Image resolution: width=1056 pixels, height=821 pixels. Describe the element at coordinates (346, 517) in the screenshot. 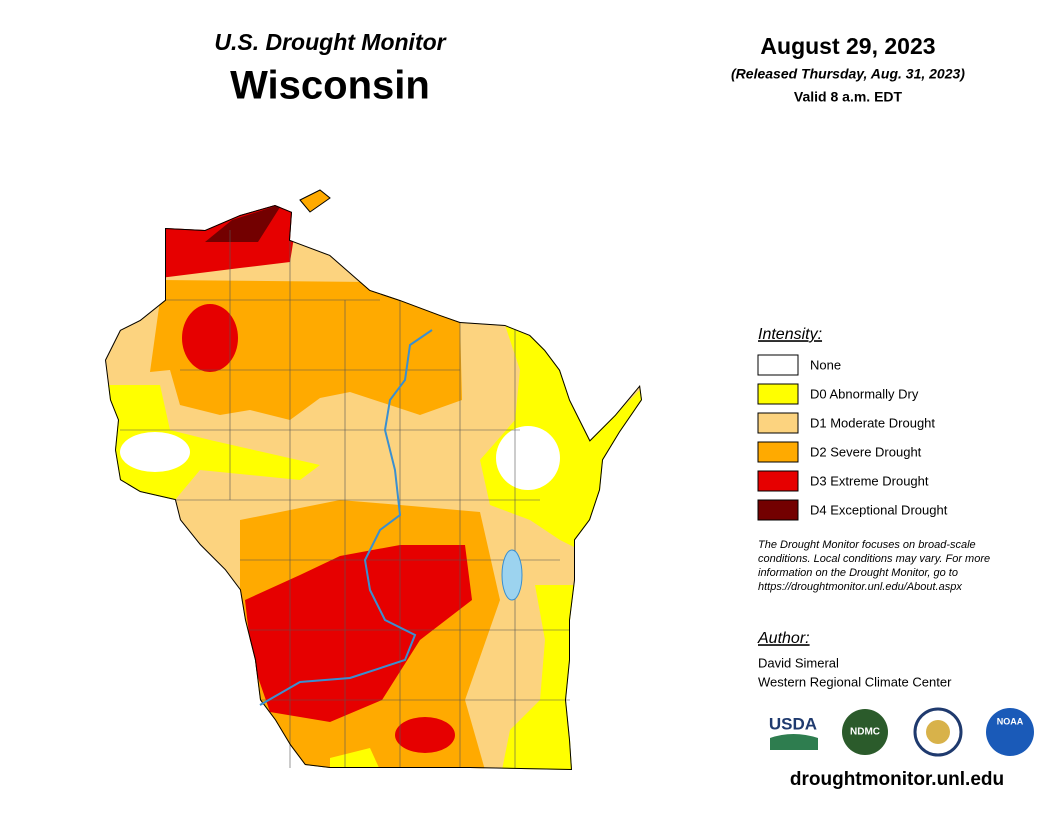

I see `wisconsin-river` at that location.